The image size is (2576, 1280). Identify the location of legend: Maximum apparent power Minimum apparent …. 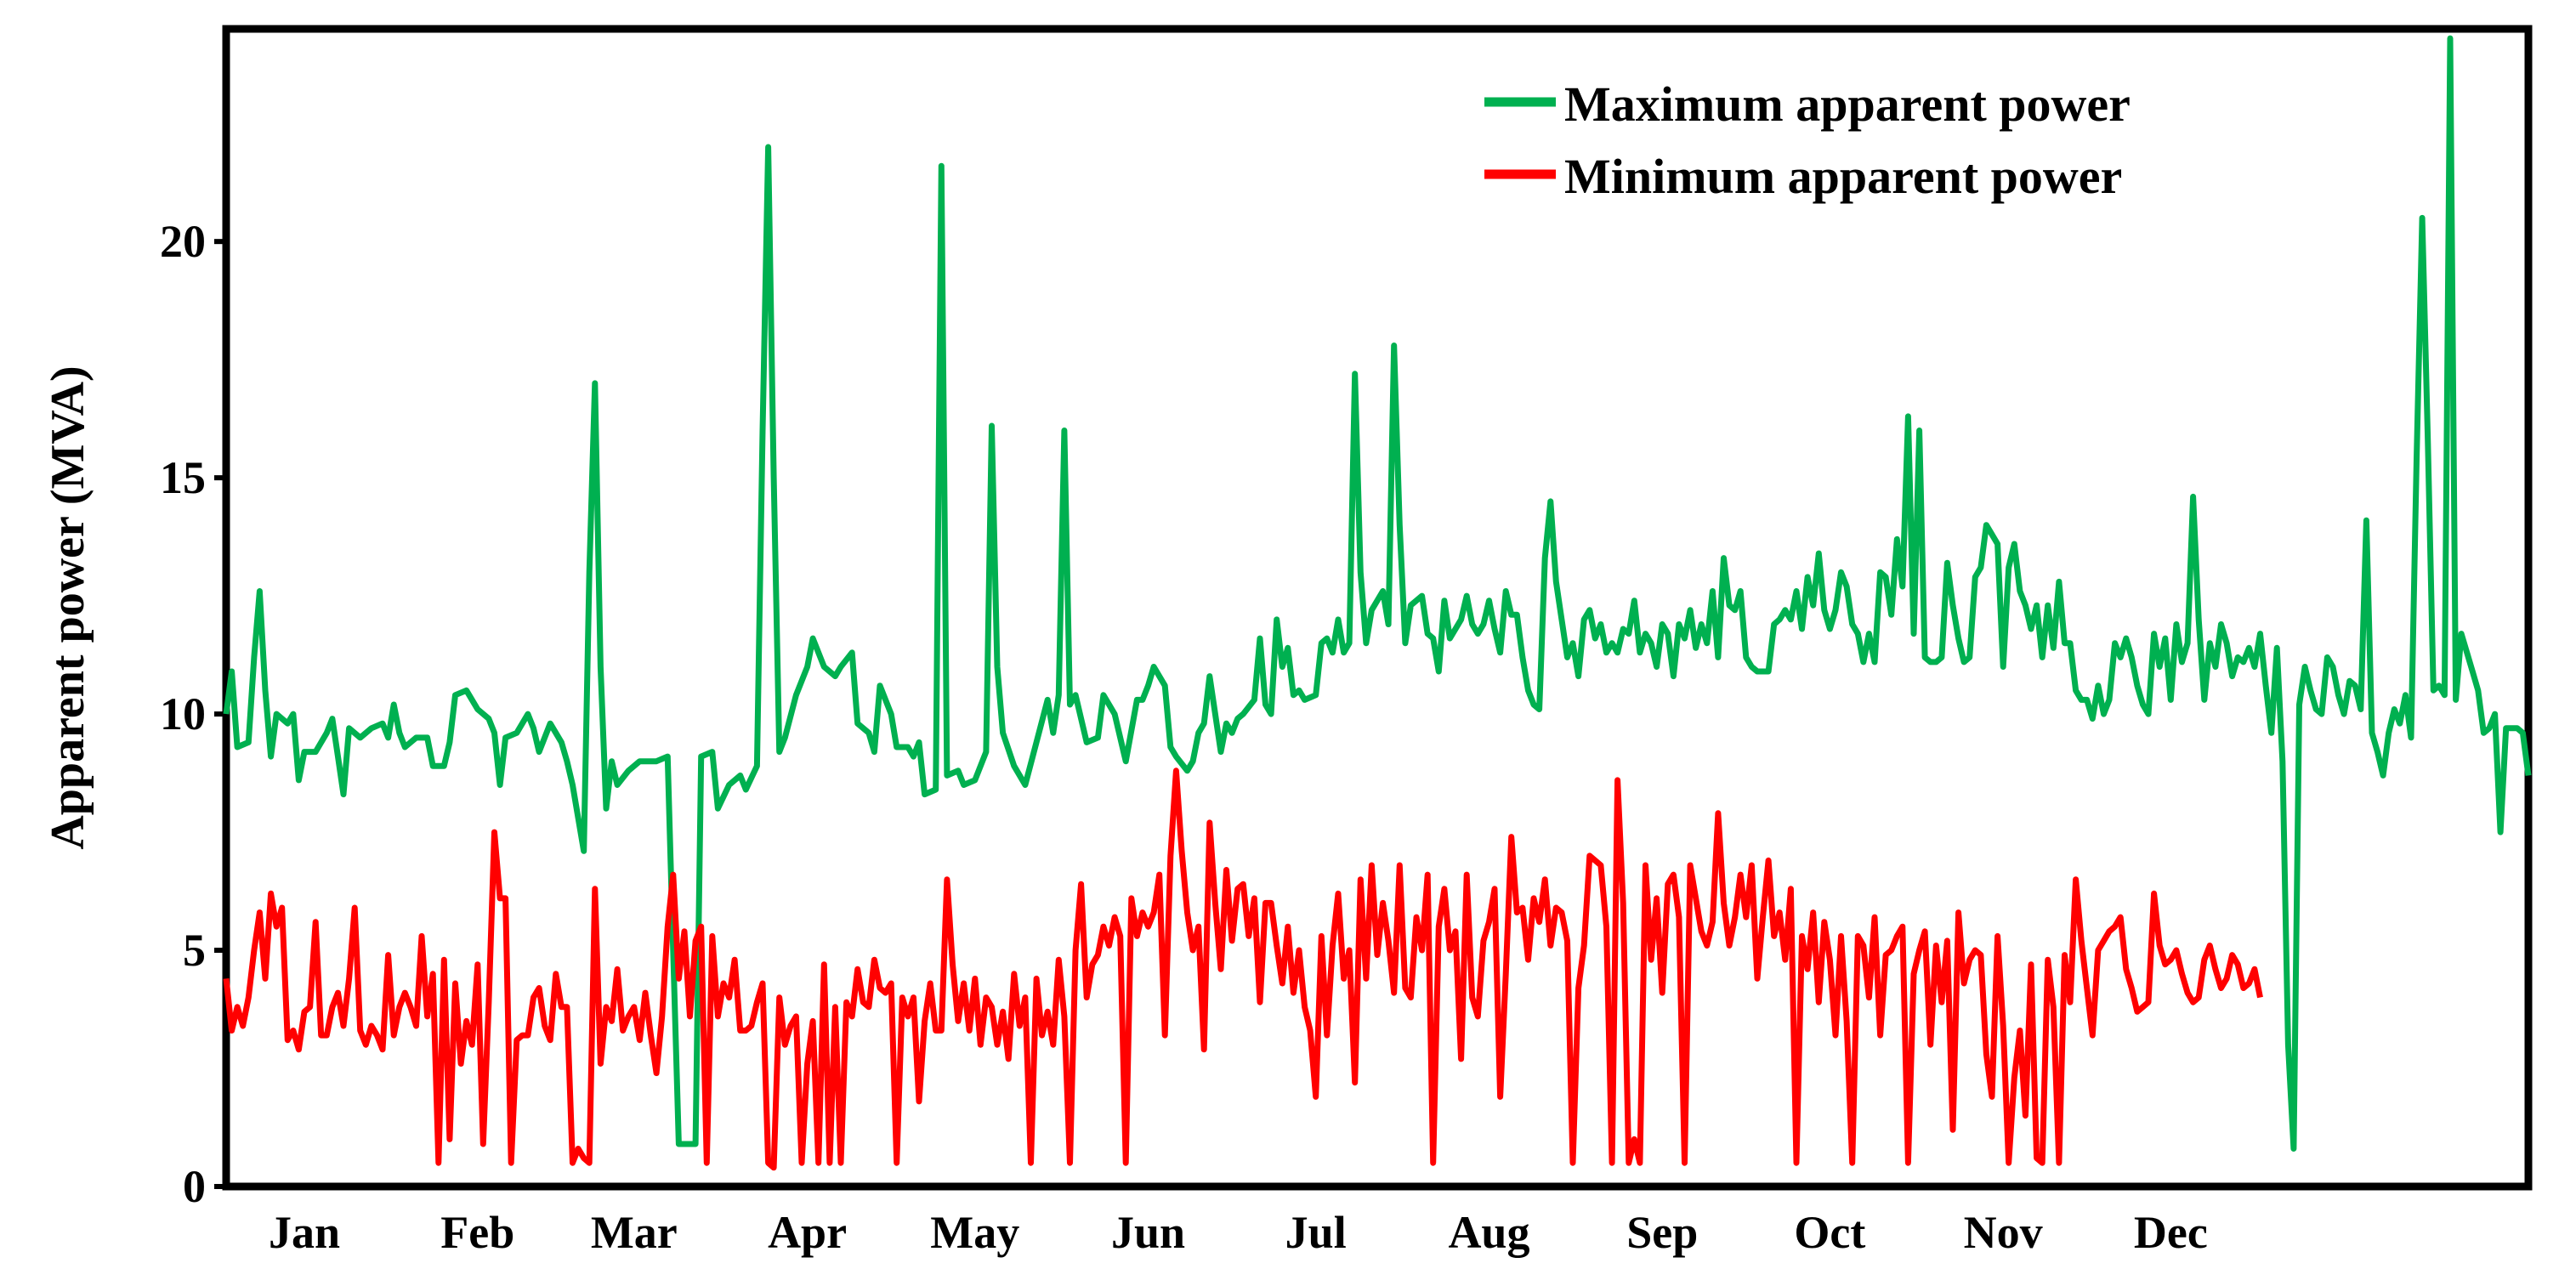
(1808, 140).